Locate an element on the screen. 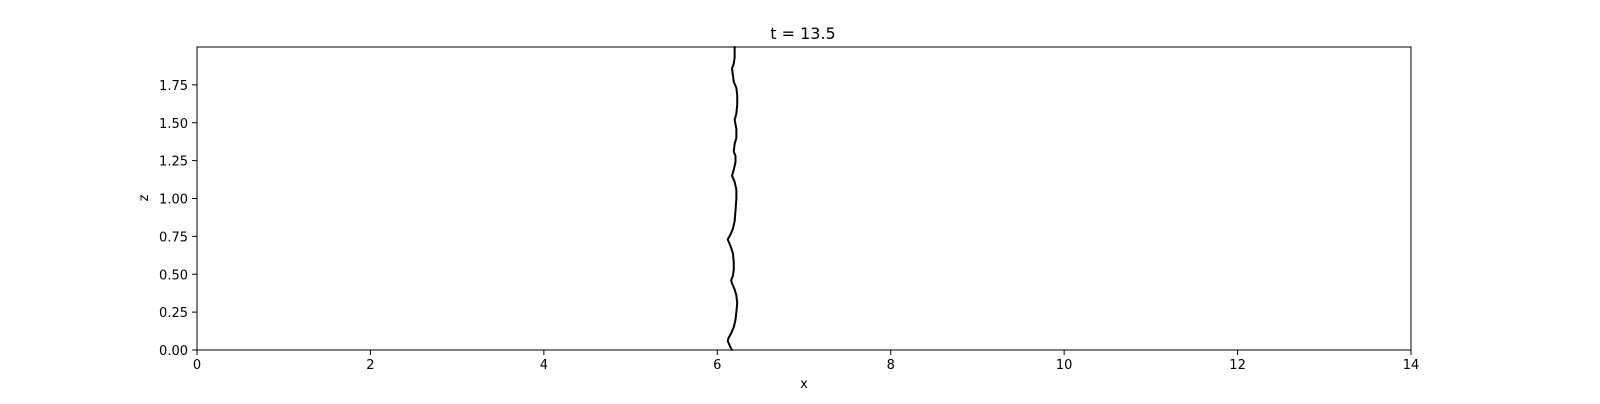  series-layer is located at coordinates (732, 198).